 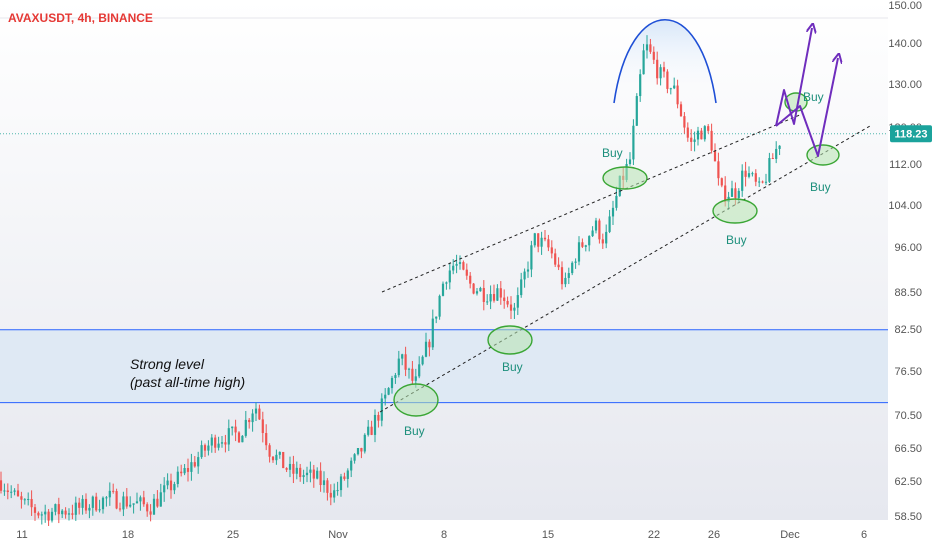 What do you see at coordinates (548, 535) in the screenshot?
I see `time-tick: 15` at bounding box center [548, 535].